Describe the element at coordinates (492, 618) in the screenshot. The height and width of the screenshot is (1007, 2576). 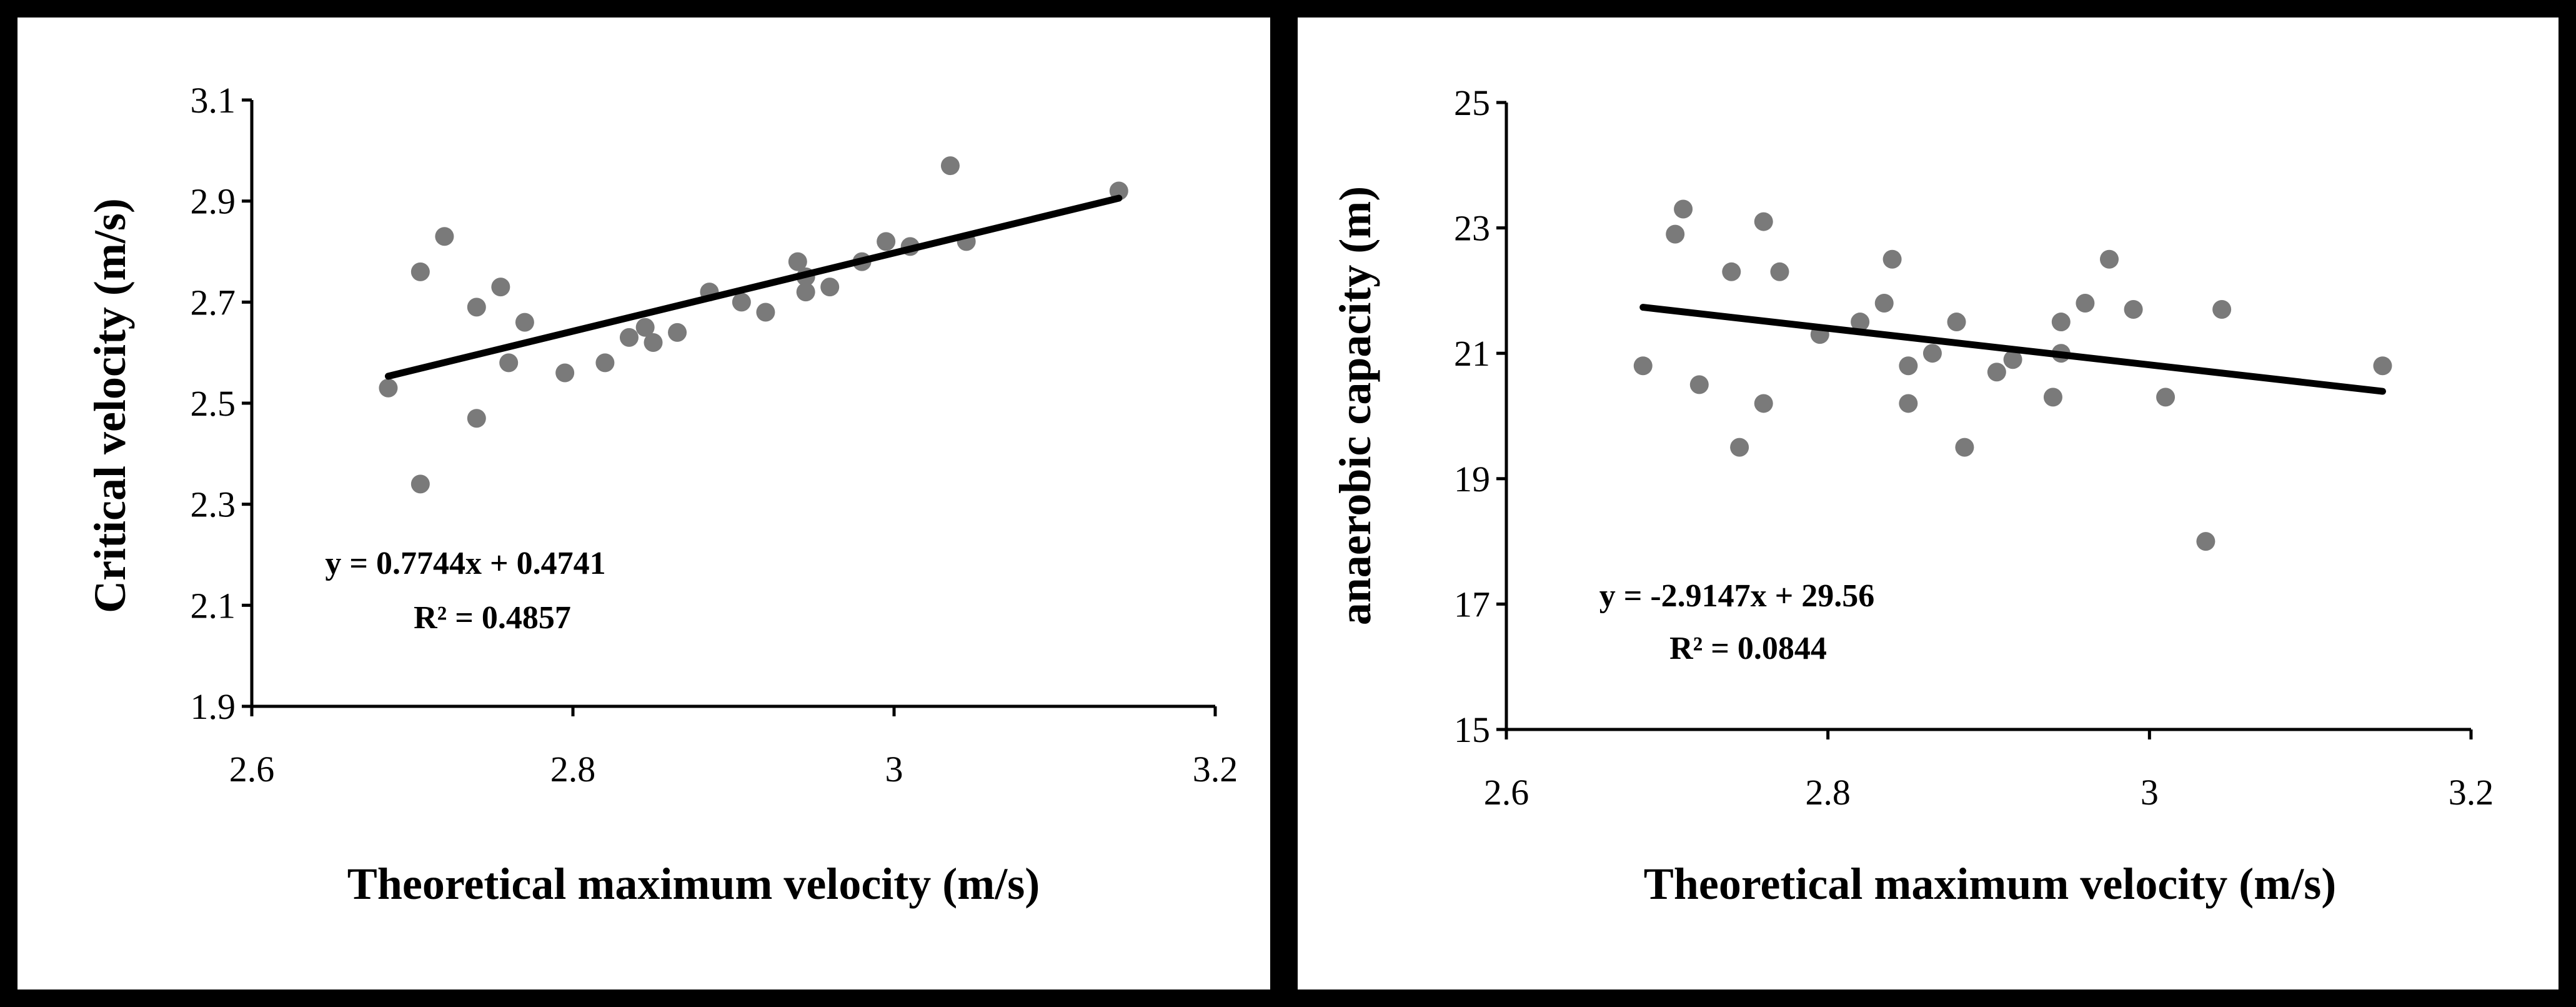
I see `chart-left-r-squared: R² = 0.4857` at that location.